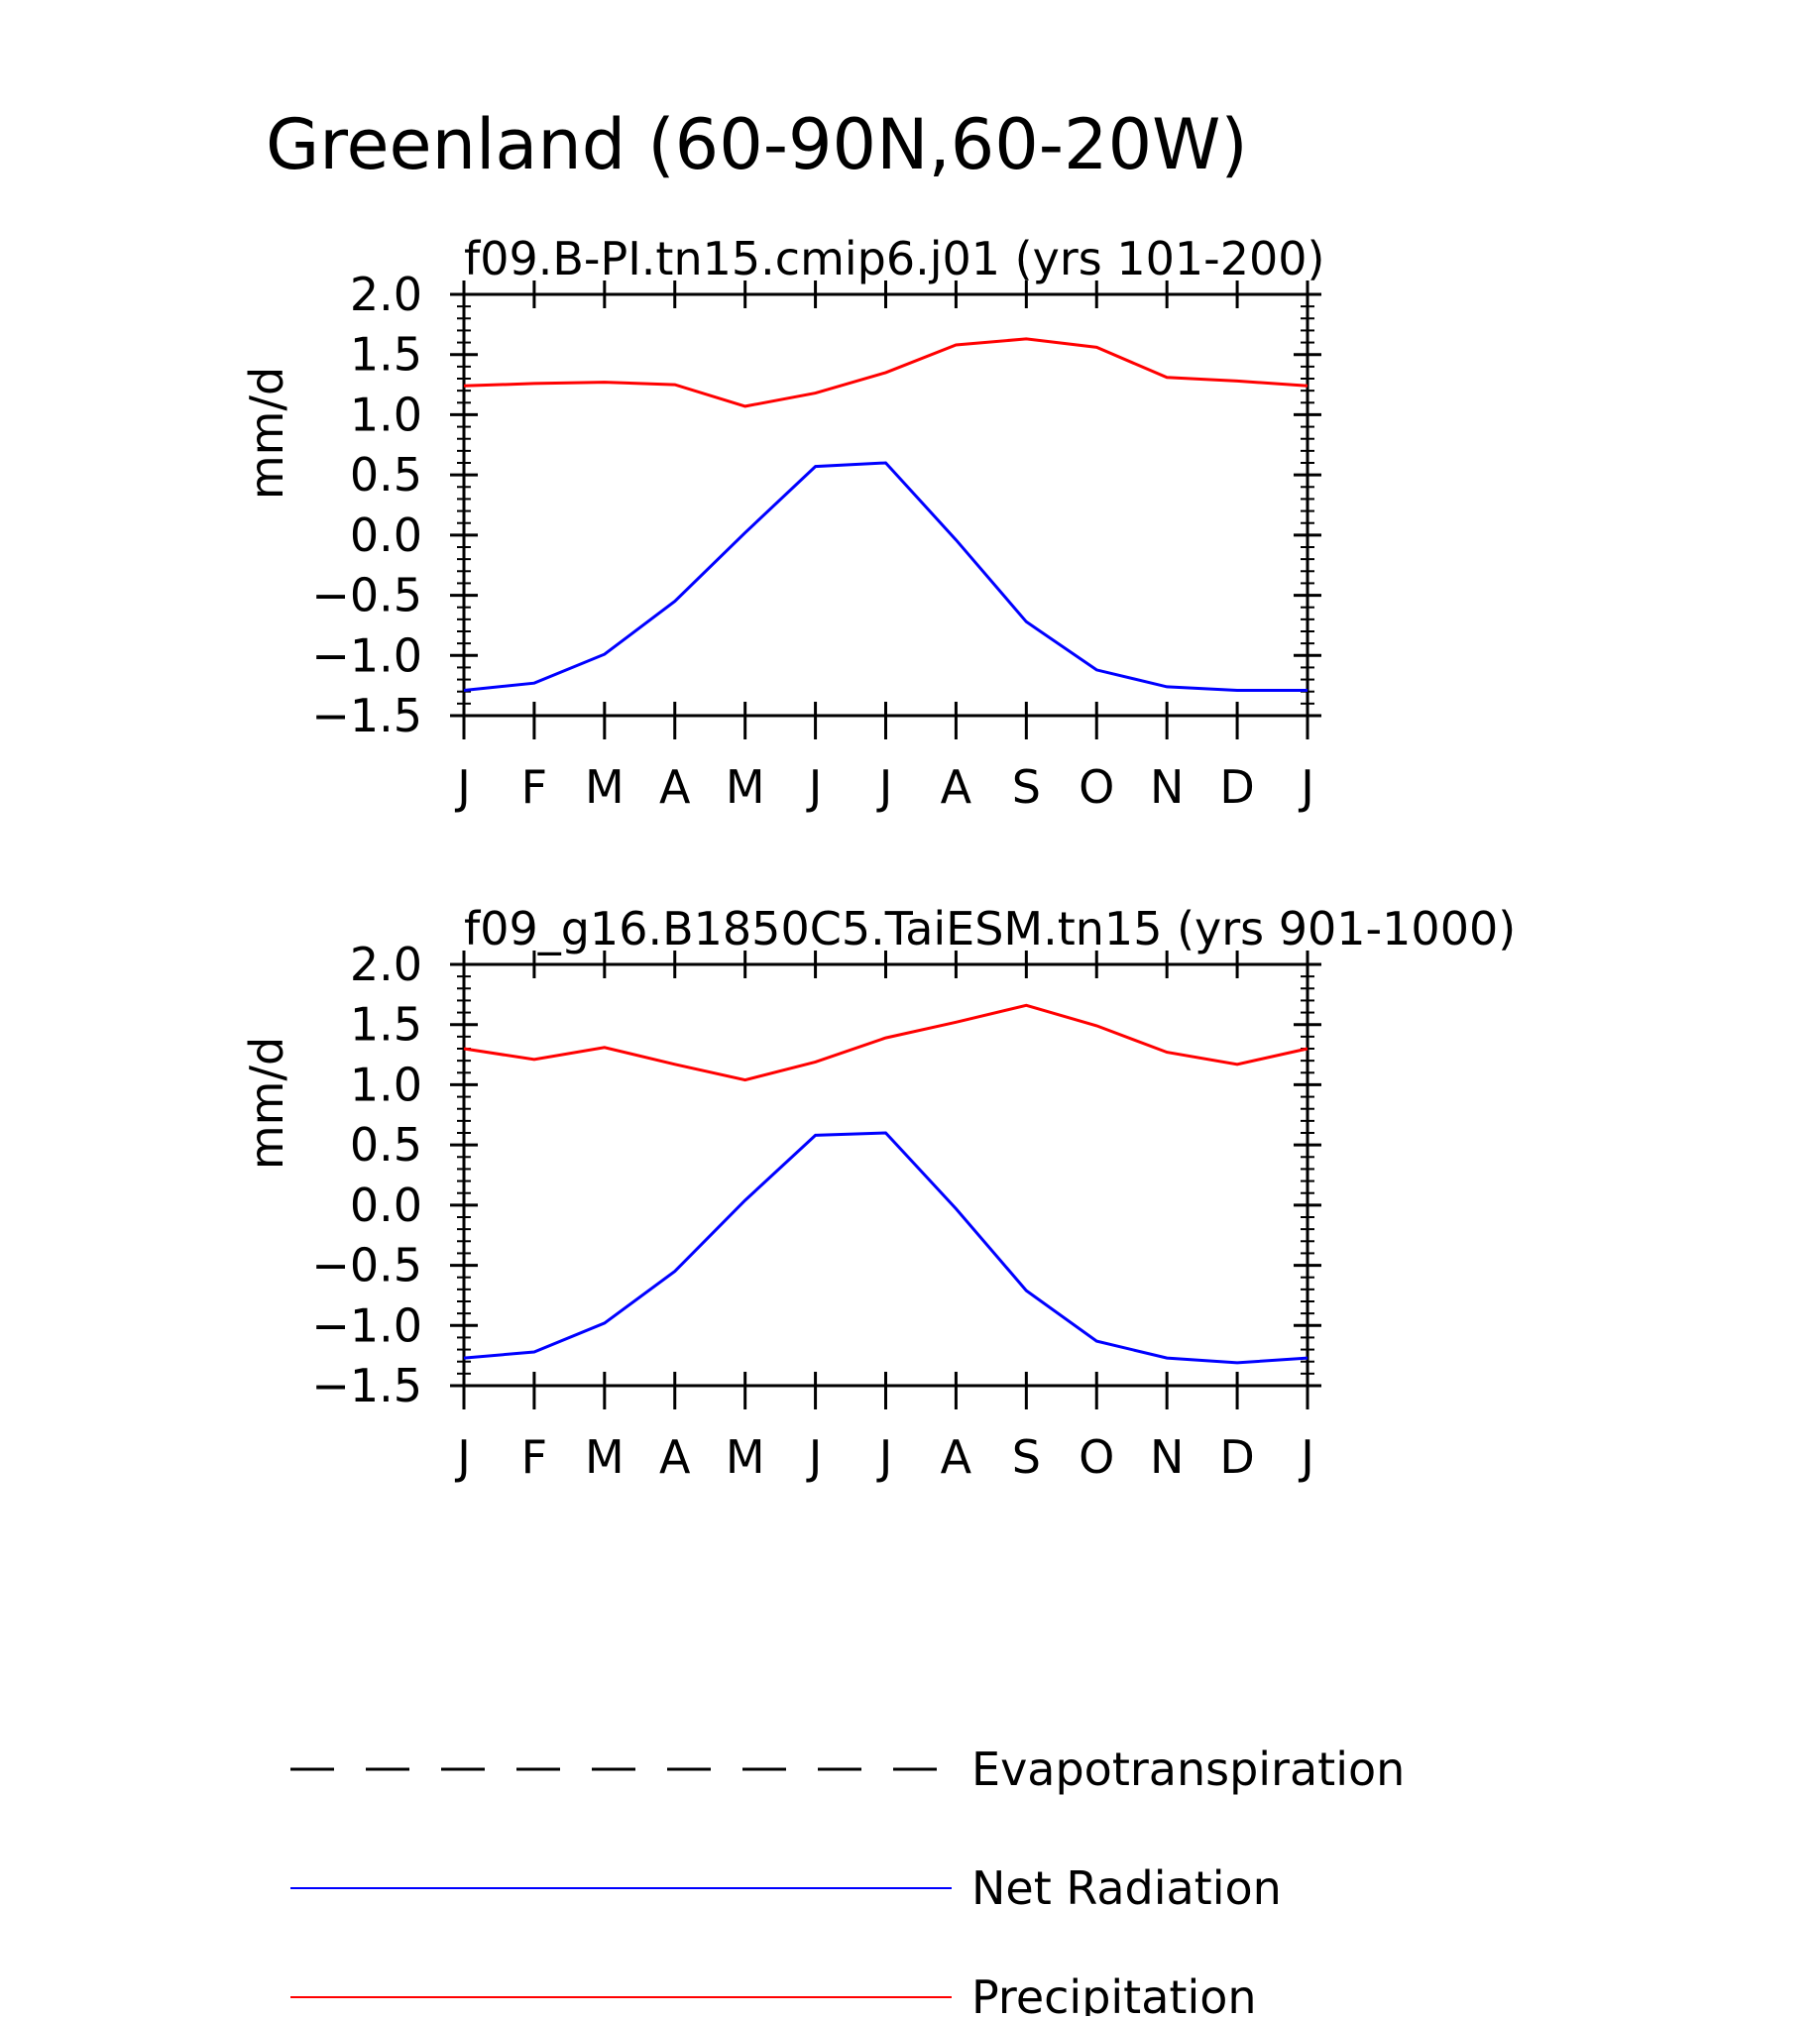 The image size is (1820, 2020). Describe the element at coordinates (847, 1769) in the screenshot. I see `legend-item: Evapotranspiration` at that location.